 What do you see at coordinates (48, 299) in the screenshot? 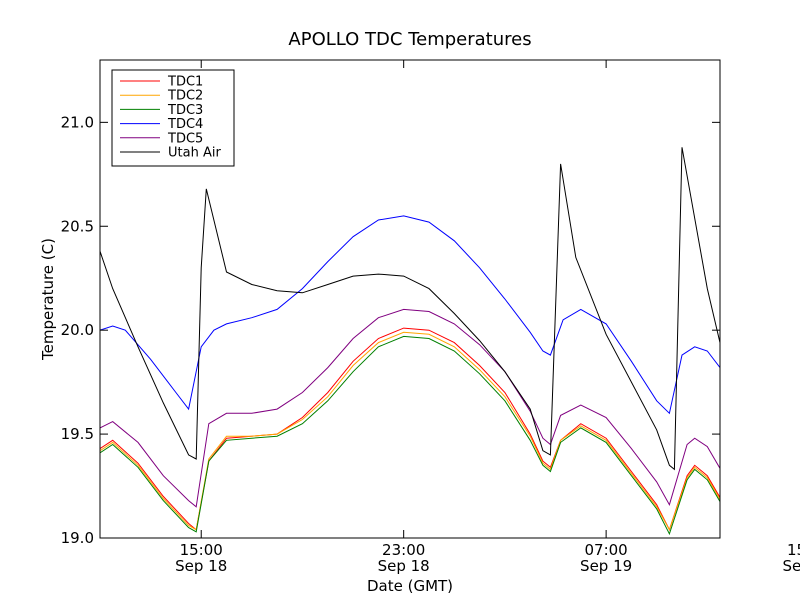
I see `y-axis-label: Temperature (C)` at bounding box center [48, 299].